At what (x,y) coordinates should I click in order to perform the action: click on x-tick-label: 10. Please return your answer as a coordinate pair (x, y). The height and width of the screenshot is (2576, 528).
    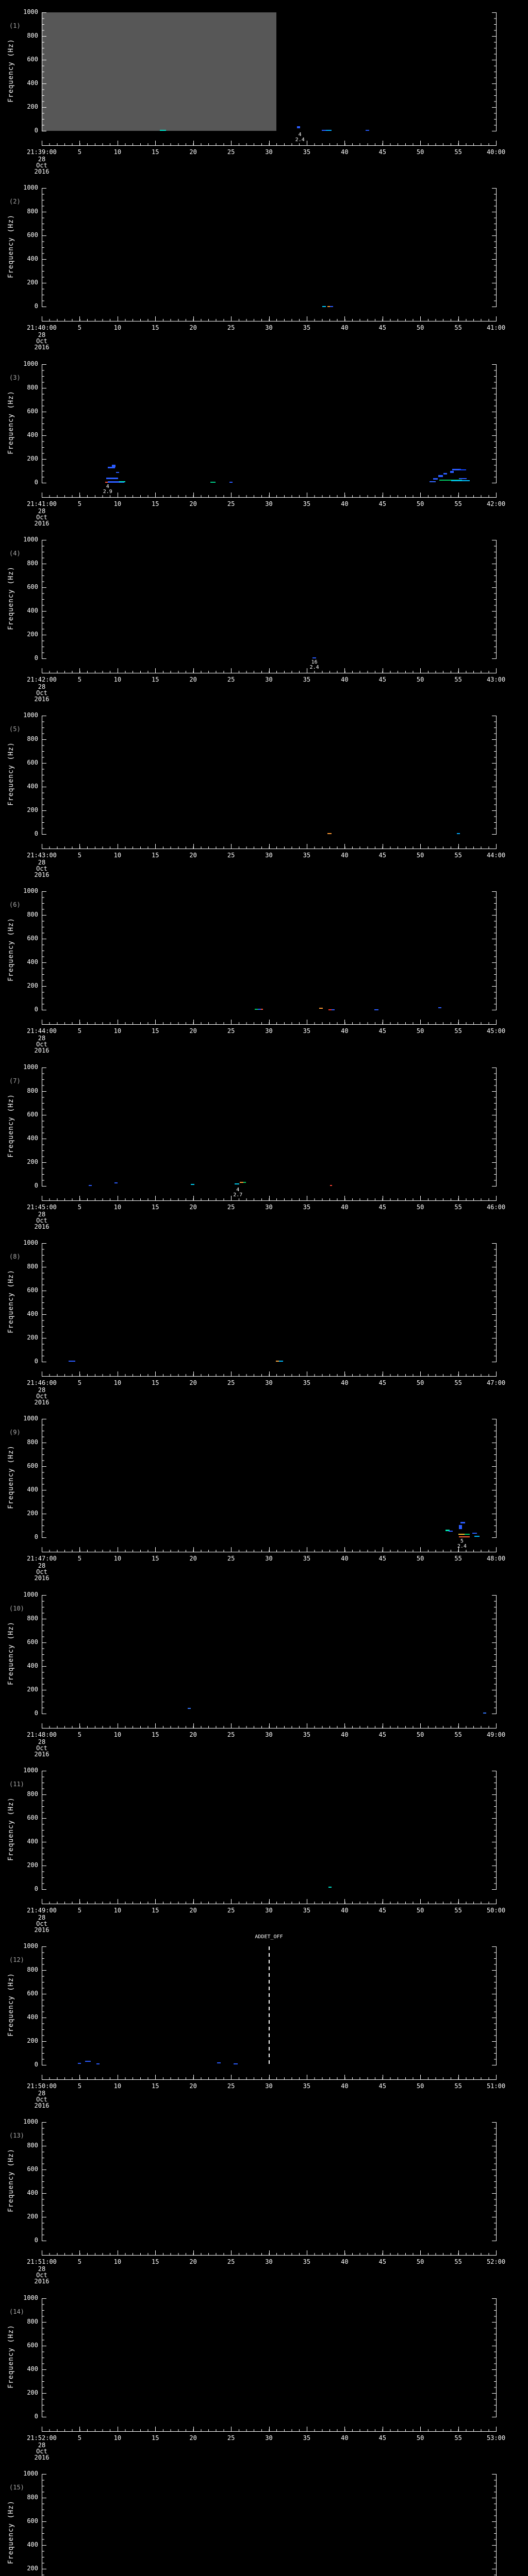
    Looking at the image, I should click on (117, 2262).